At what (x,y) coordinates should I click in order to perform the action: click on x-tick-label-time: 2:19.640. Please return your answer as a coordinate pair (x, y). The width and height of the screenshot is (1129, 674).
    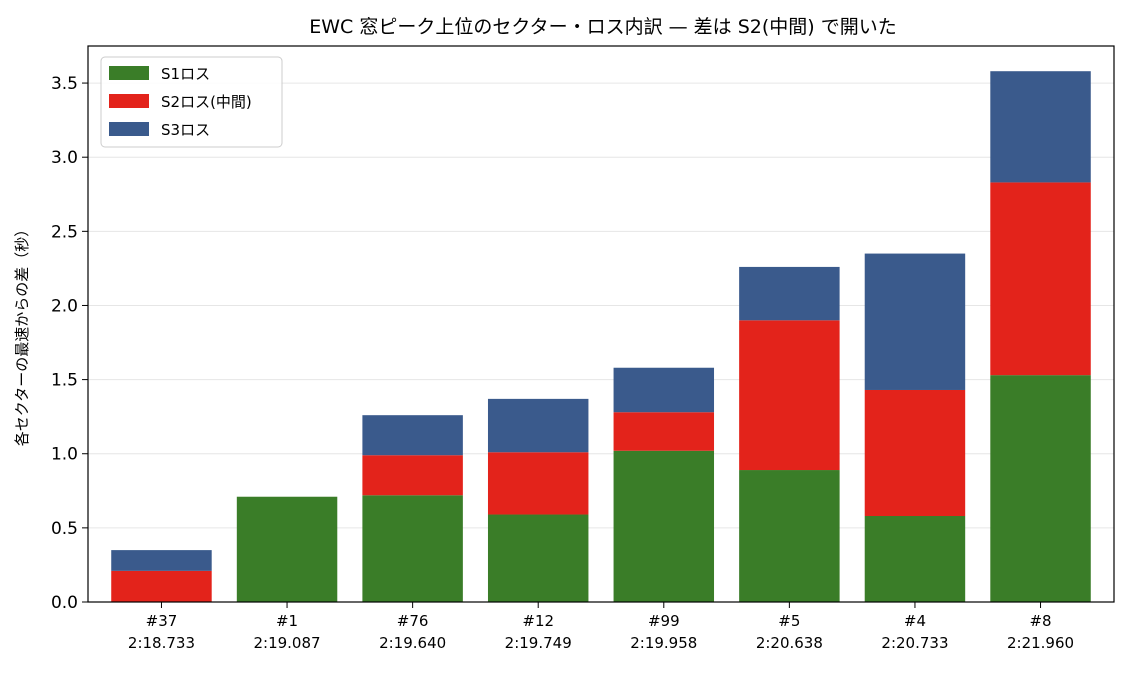
    Looking at the image, I should click on (412, 643).